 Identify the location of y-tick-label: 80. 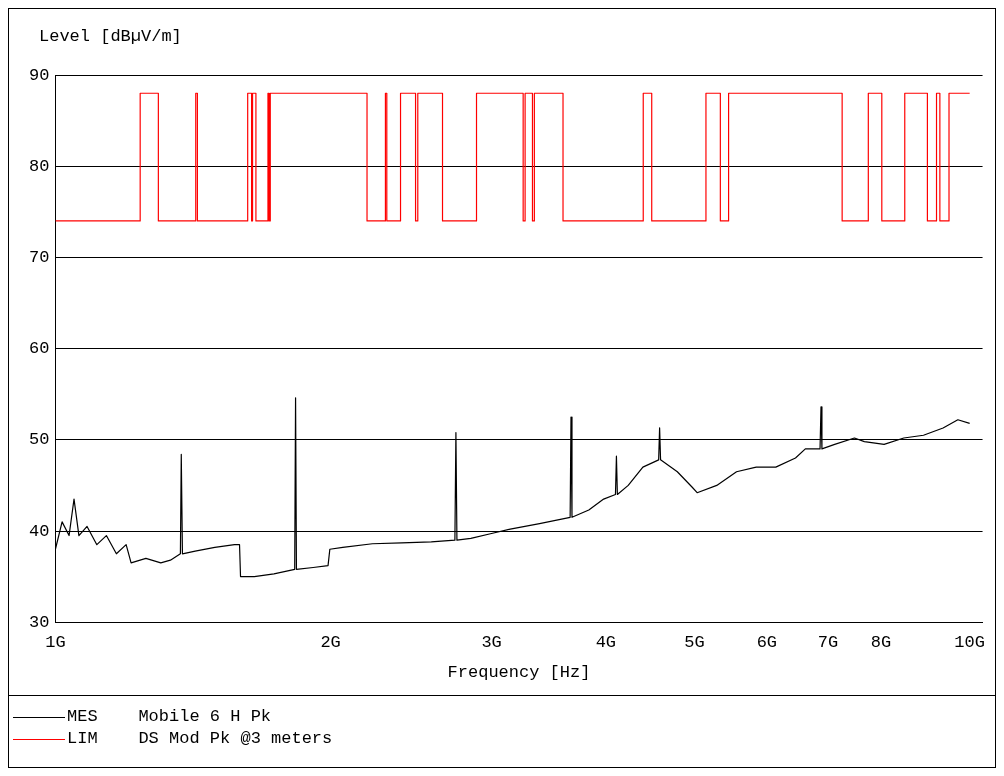
(39, 166).